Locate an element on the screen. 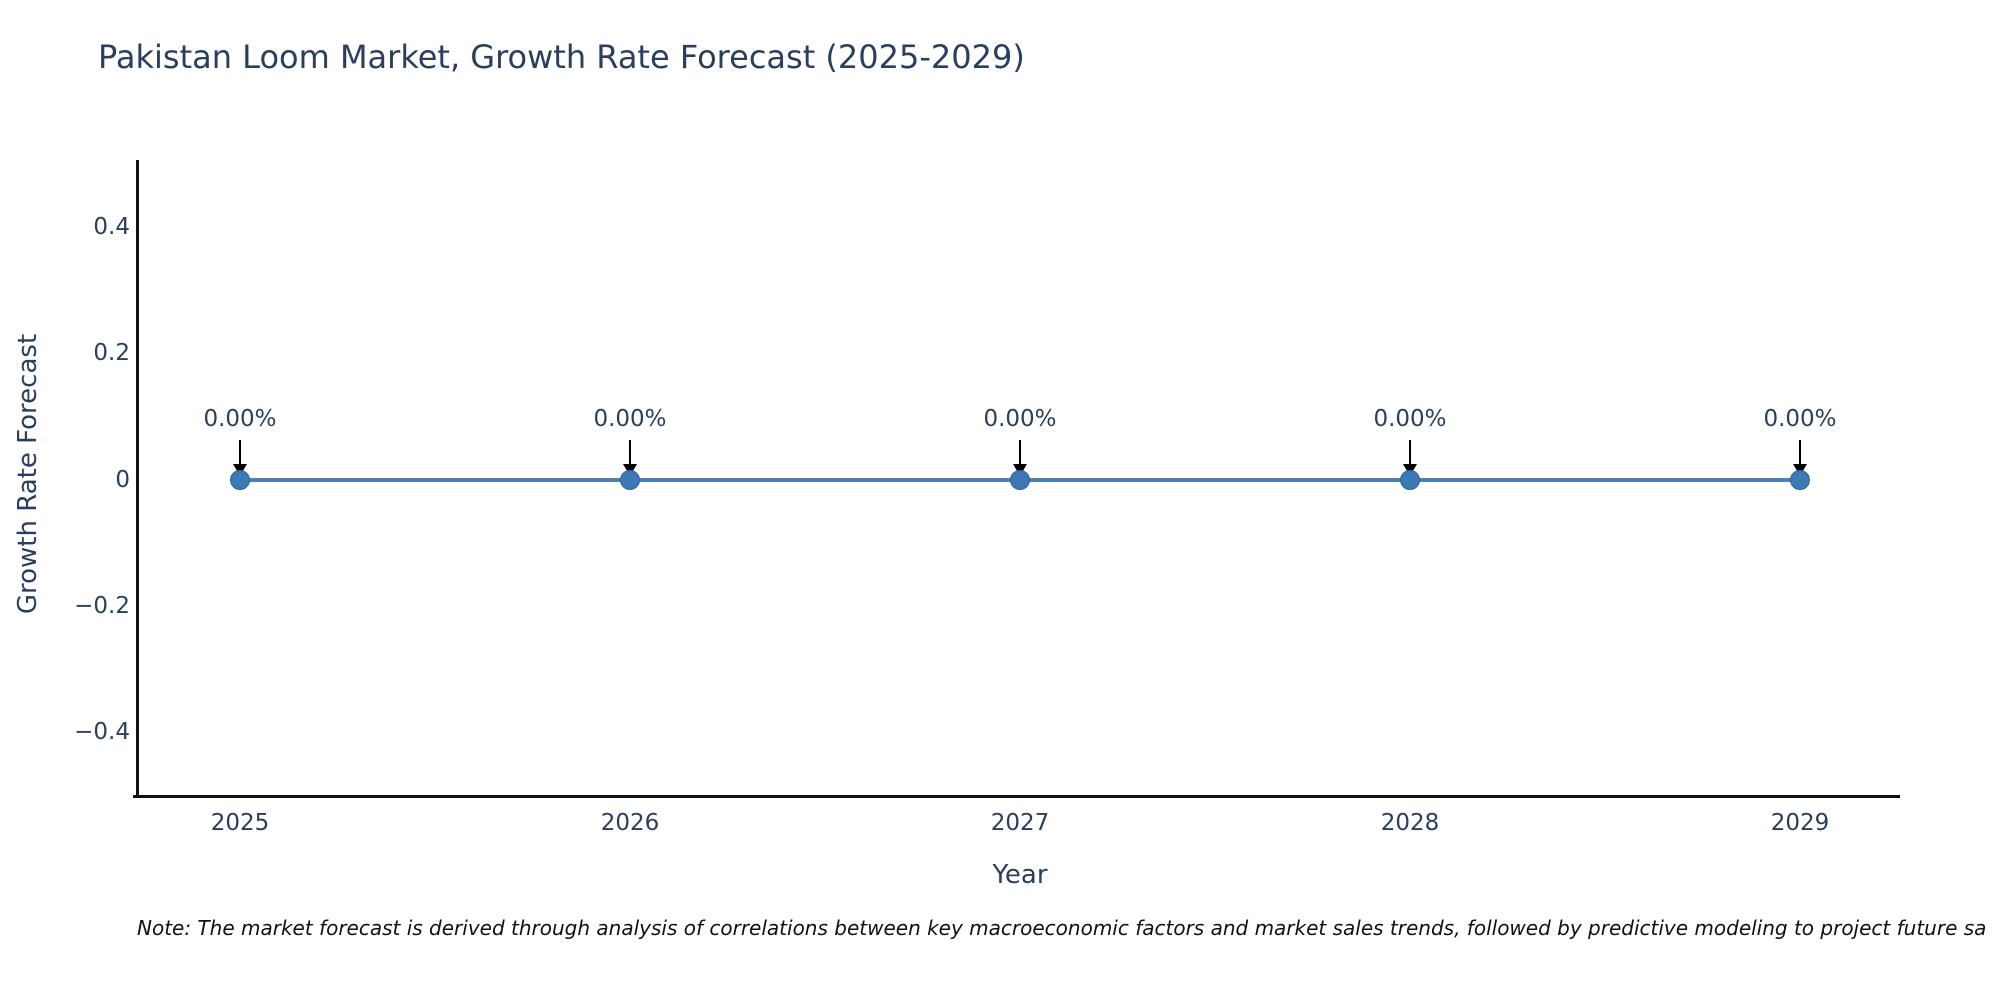 The height and width of the screenshot is (1000, 2000). x-tick-label: 2029 is located at coordinates (1800, 823).